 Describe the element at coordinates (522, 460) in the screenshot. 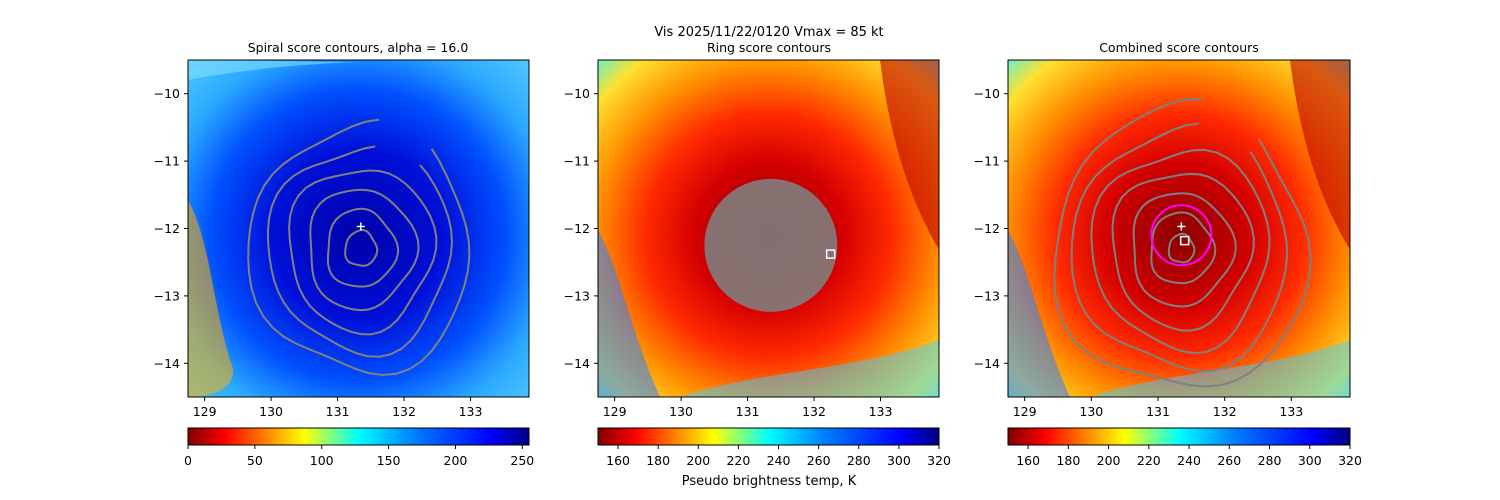

I see `cbar-tick-label-spiral: 250` at that location.